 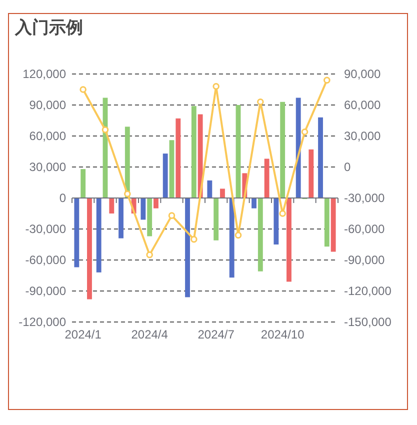 What do you see at coordinates (48, 27) in the screenshot?
I see `chart-title: 入门示例` at bounding box center [48, 27].